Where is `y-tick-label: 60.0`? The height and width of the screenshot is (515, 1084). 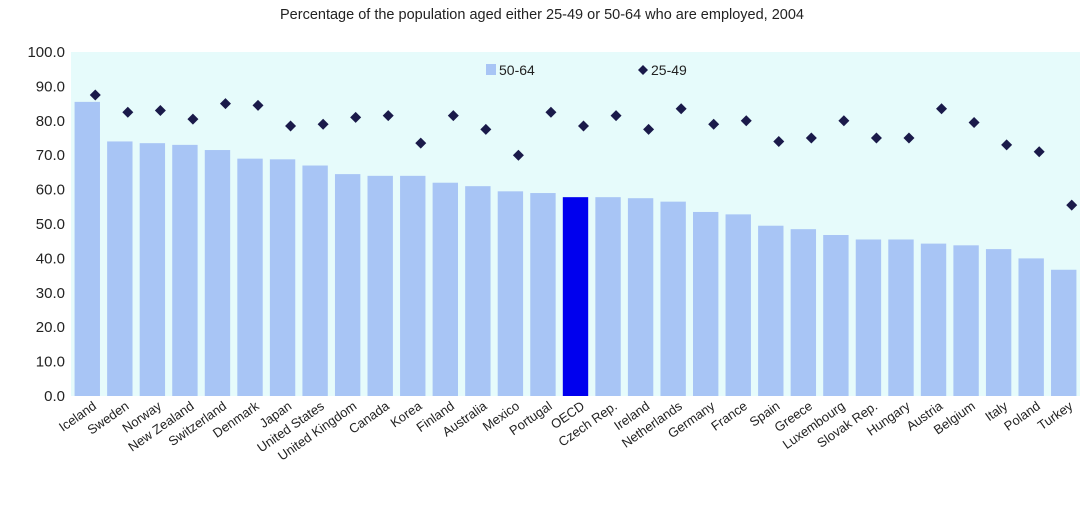
y-tick-label: 60.0 is located at coordinates (50, 190).